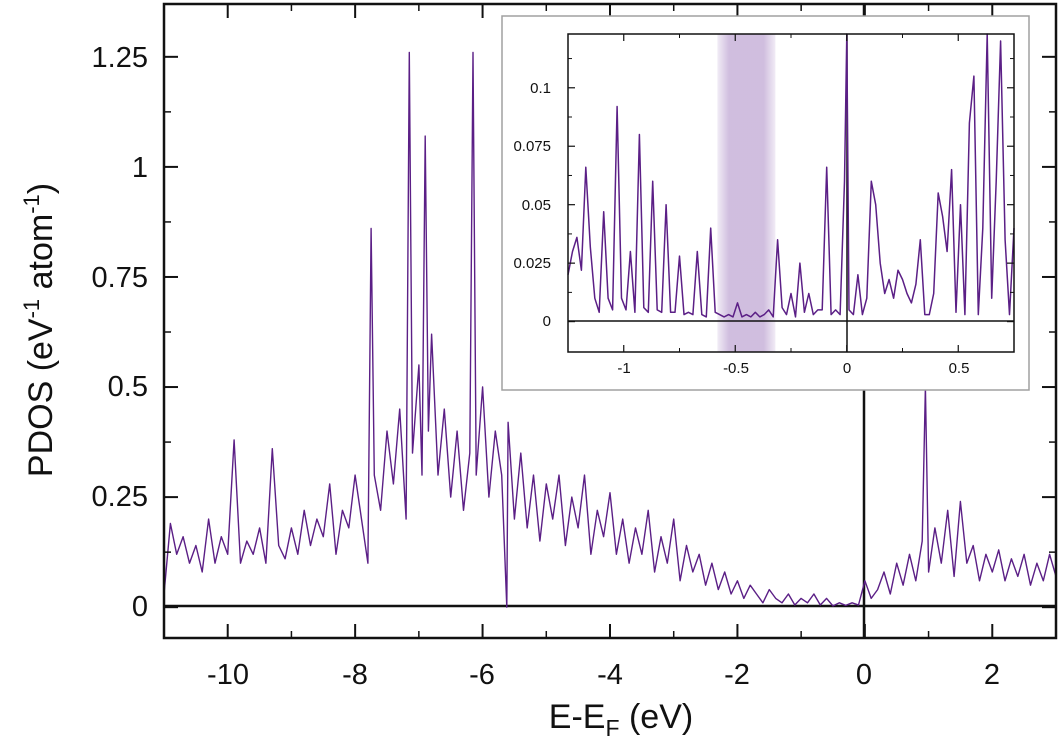 This screenshot has width=1058, height=751. I want to click on inset-x-tick-label: -0.5, so click(736, 368).